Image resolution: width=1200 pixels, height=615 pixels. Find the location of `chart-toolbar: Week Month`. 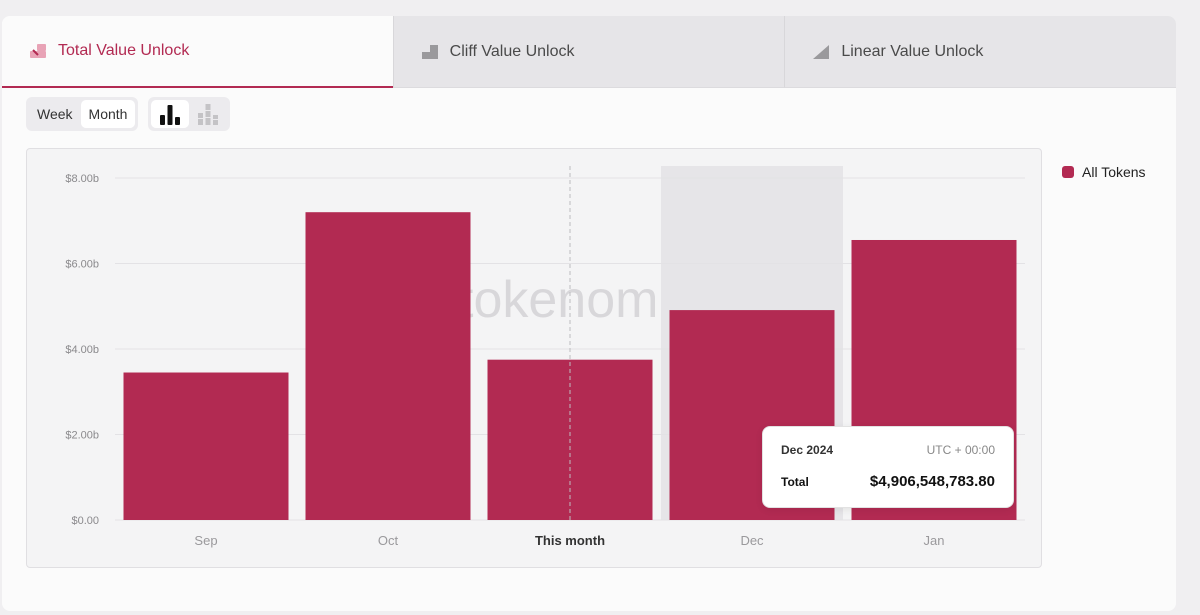

chart-toolbar: Week Month is located at coordinates (128, 114).